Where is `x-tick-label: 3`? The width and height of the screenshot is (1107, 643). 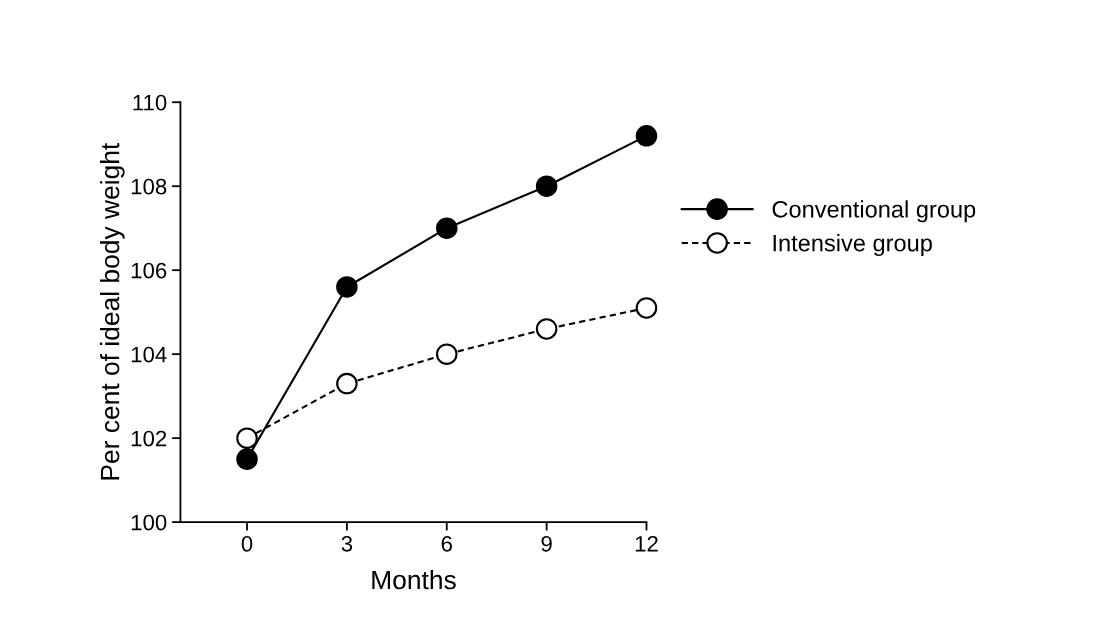
x-tick-label: 3 is located at coordinates (347, 543).